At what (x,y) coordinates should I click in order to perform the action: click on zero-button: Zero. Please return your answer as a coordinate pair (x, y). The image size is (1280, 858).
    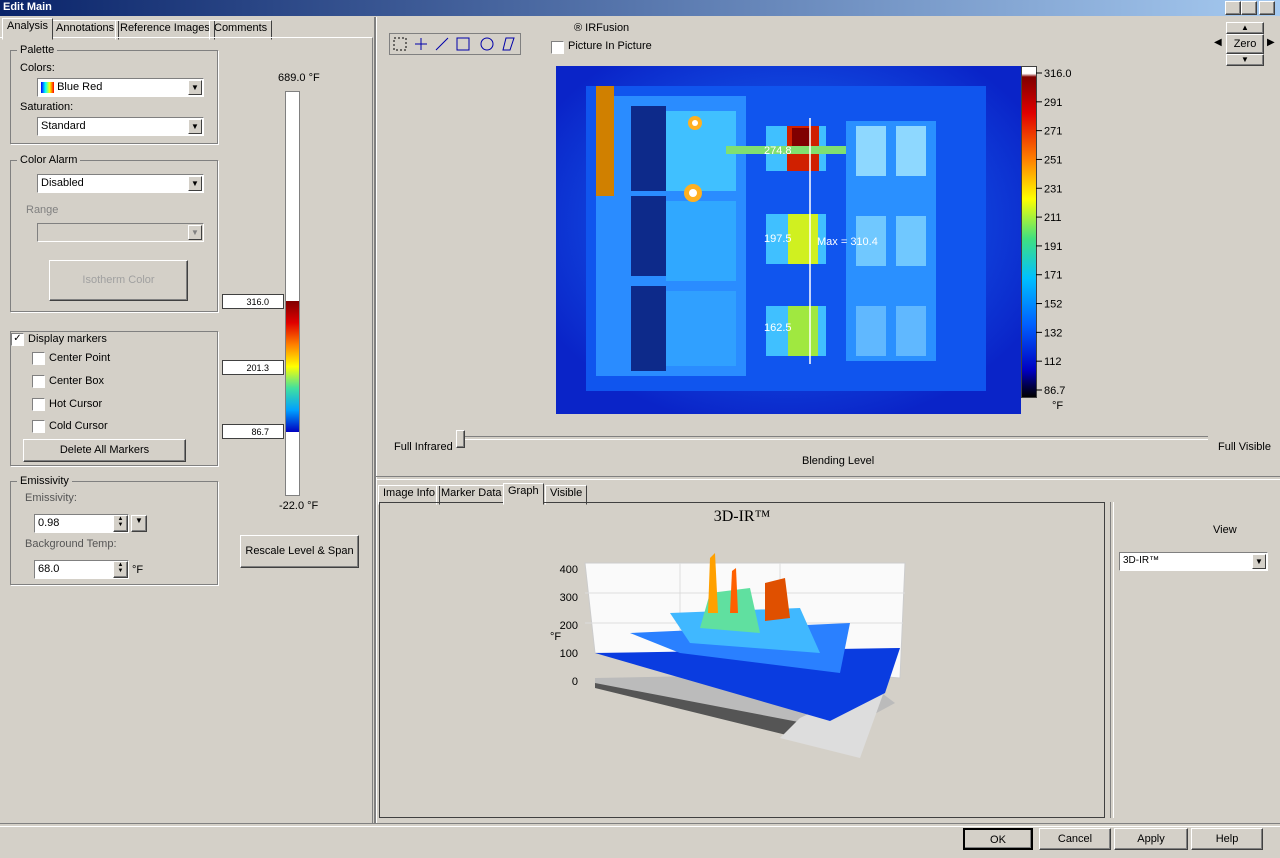
    Looking at the image, I should click on (1245, 44).